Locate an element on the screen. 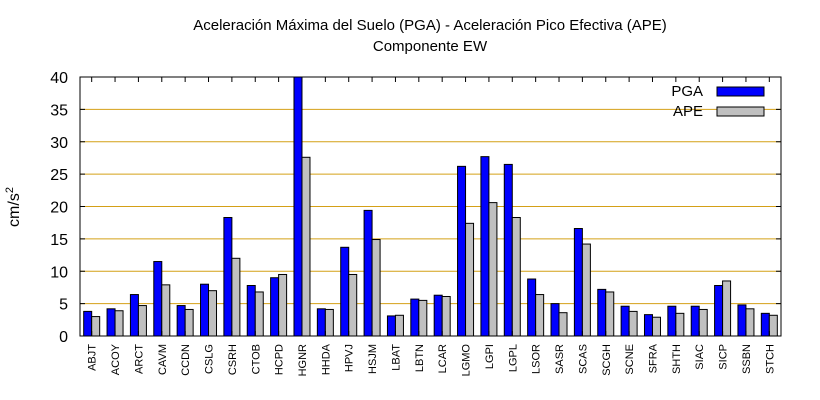 The width and height of the screenshot is (820, 400). y-tick-label: 15 is located at coordinates (59, 240).